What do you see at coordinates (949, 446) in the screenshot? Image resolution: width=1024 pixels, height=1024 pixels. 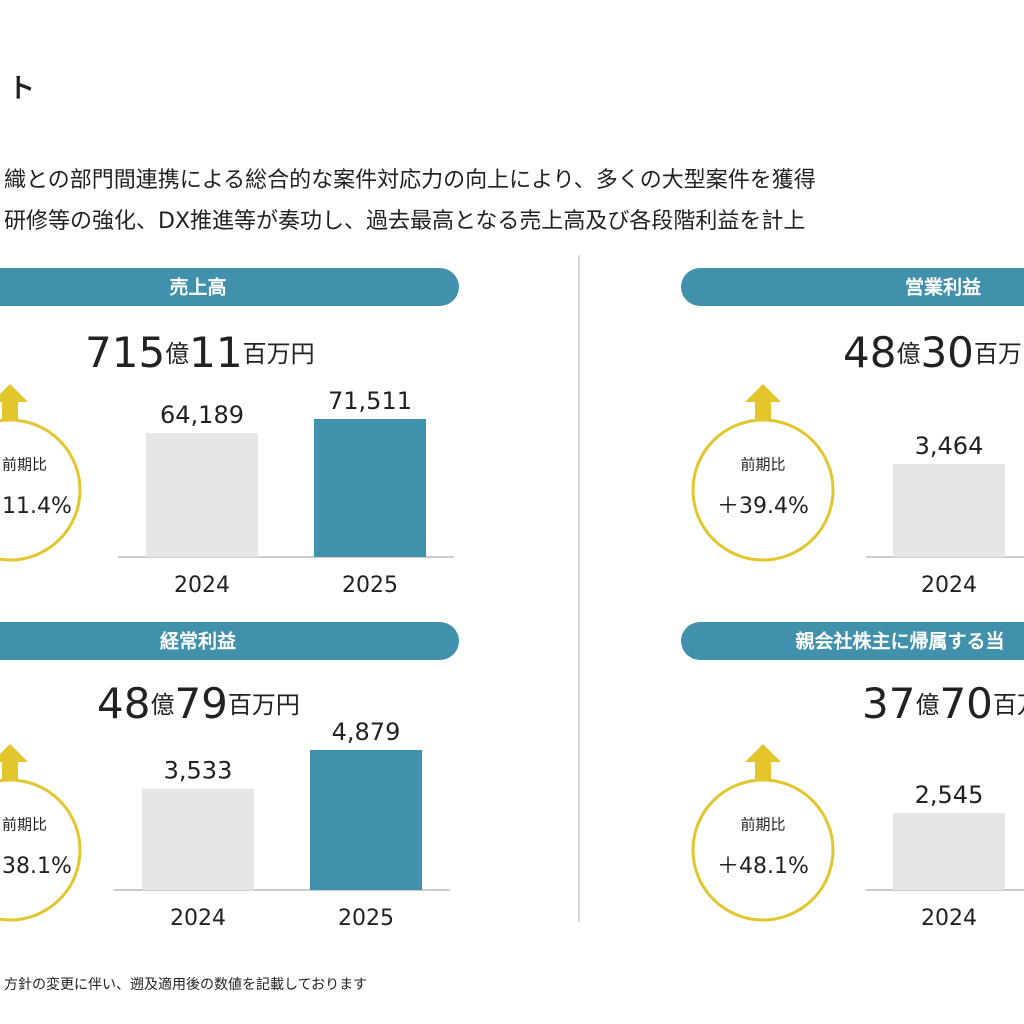 I see `value-label: 3,464` at bounding box center [949, 446].